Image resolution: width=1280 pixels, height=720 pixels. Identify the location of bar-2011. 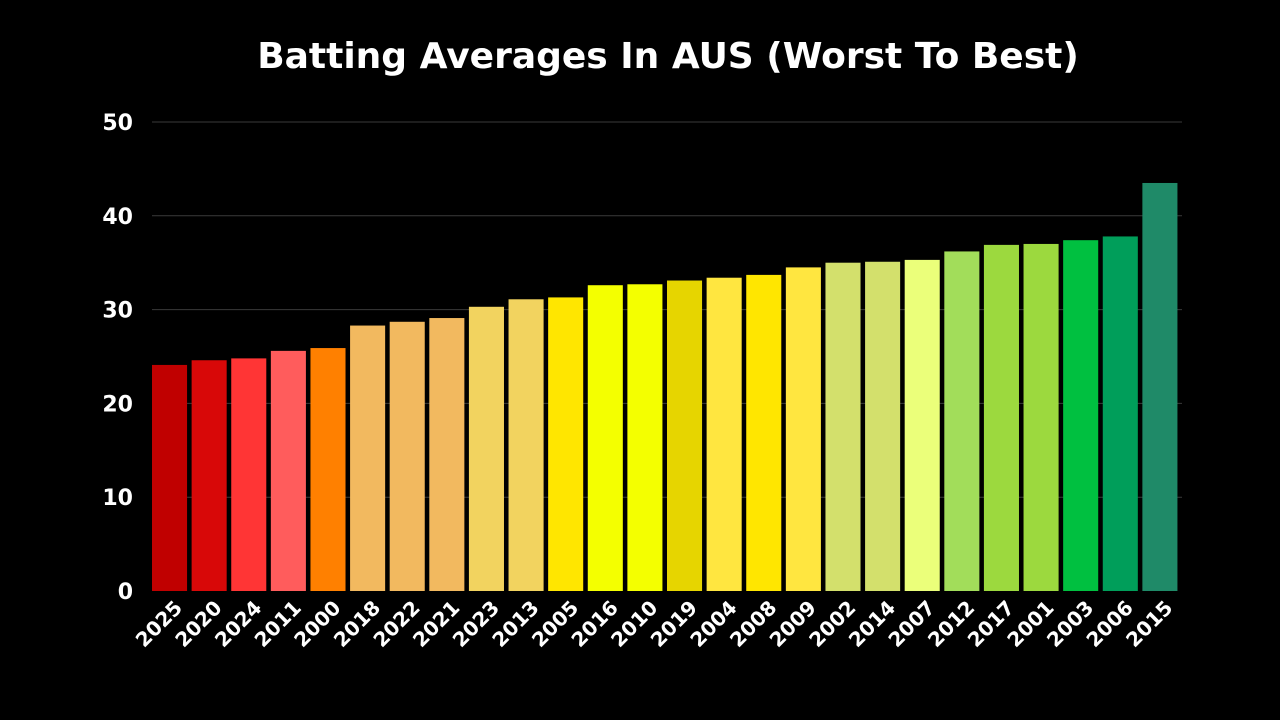
(288, 470).